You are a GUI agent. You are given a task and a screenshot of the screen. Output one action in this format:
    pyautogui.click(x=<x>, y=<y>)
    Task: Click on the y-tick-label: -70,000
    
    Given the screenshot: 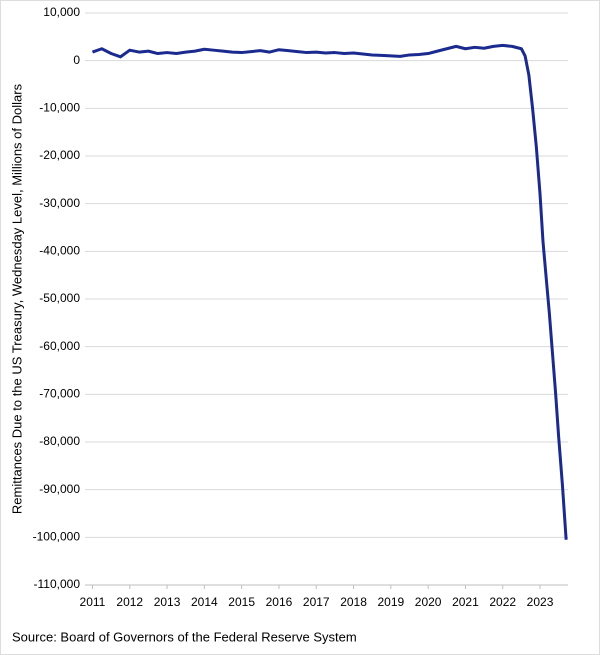 What is the action you would take?
    pyautogui.click(x=59, y=394)
    